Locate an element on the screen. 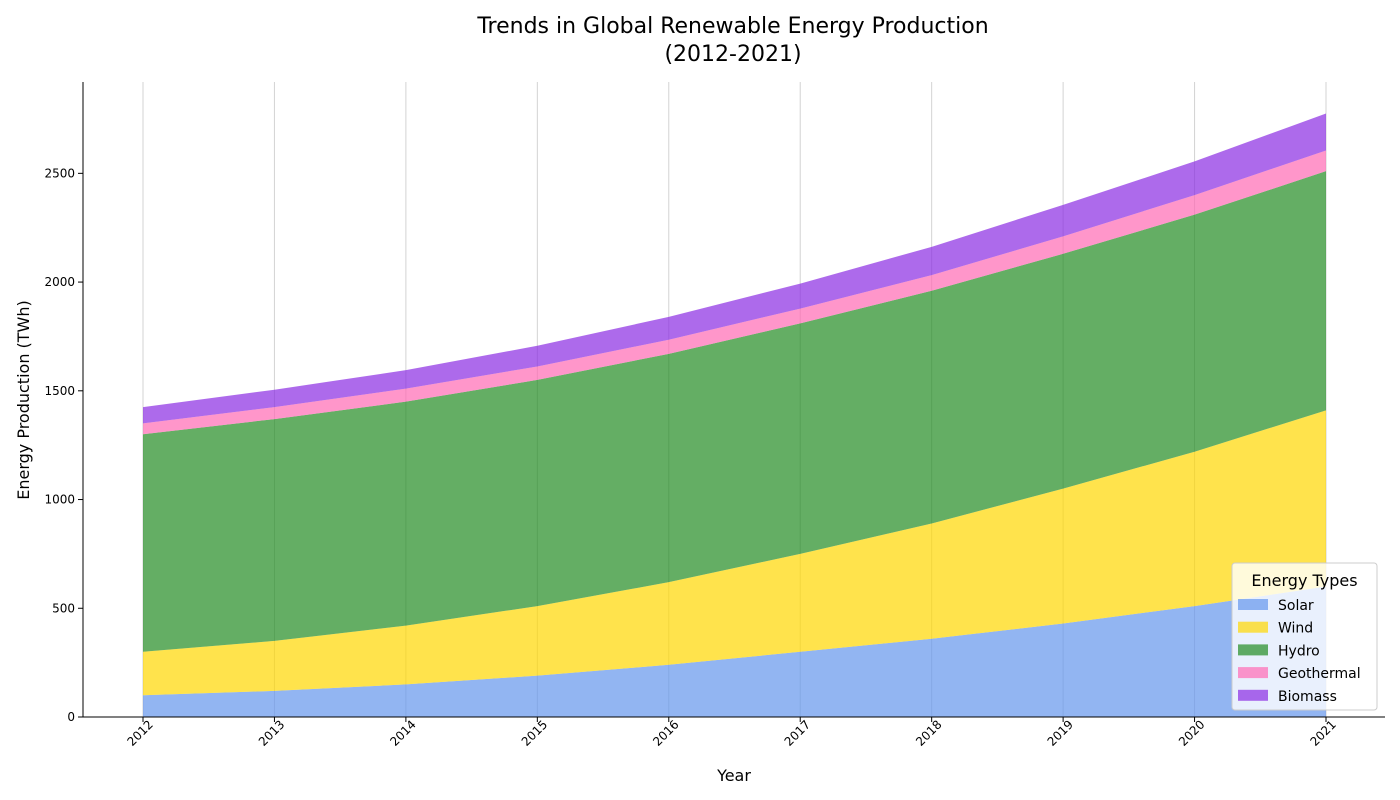  legend-box is located at coordinates (1304, 636).